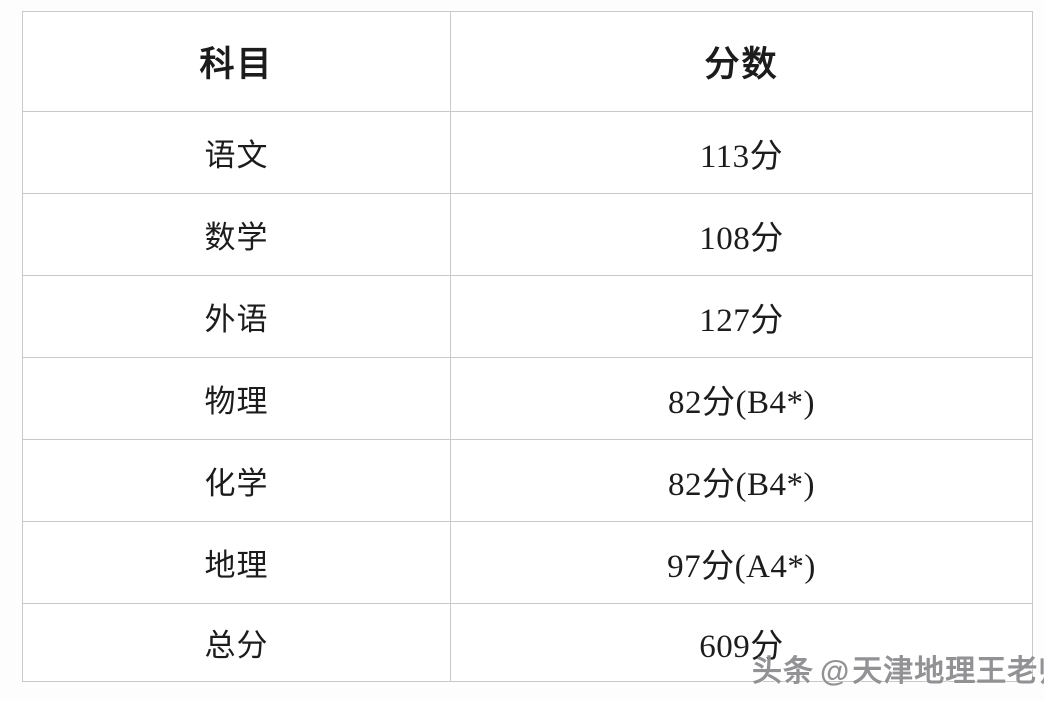 This screenshot has height=701, width=1044. I want to click on cell-subject: 外语, so click(236, 316).